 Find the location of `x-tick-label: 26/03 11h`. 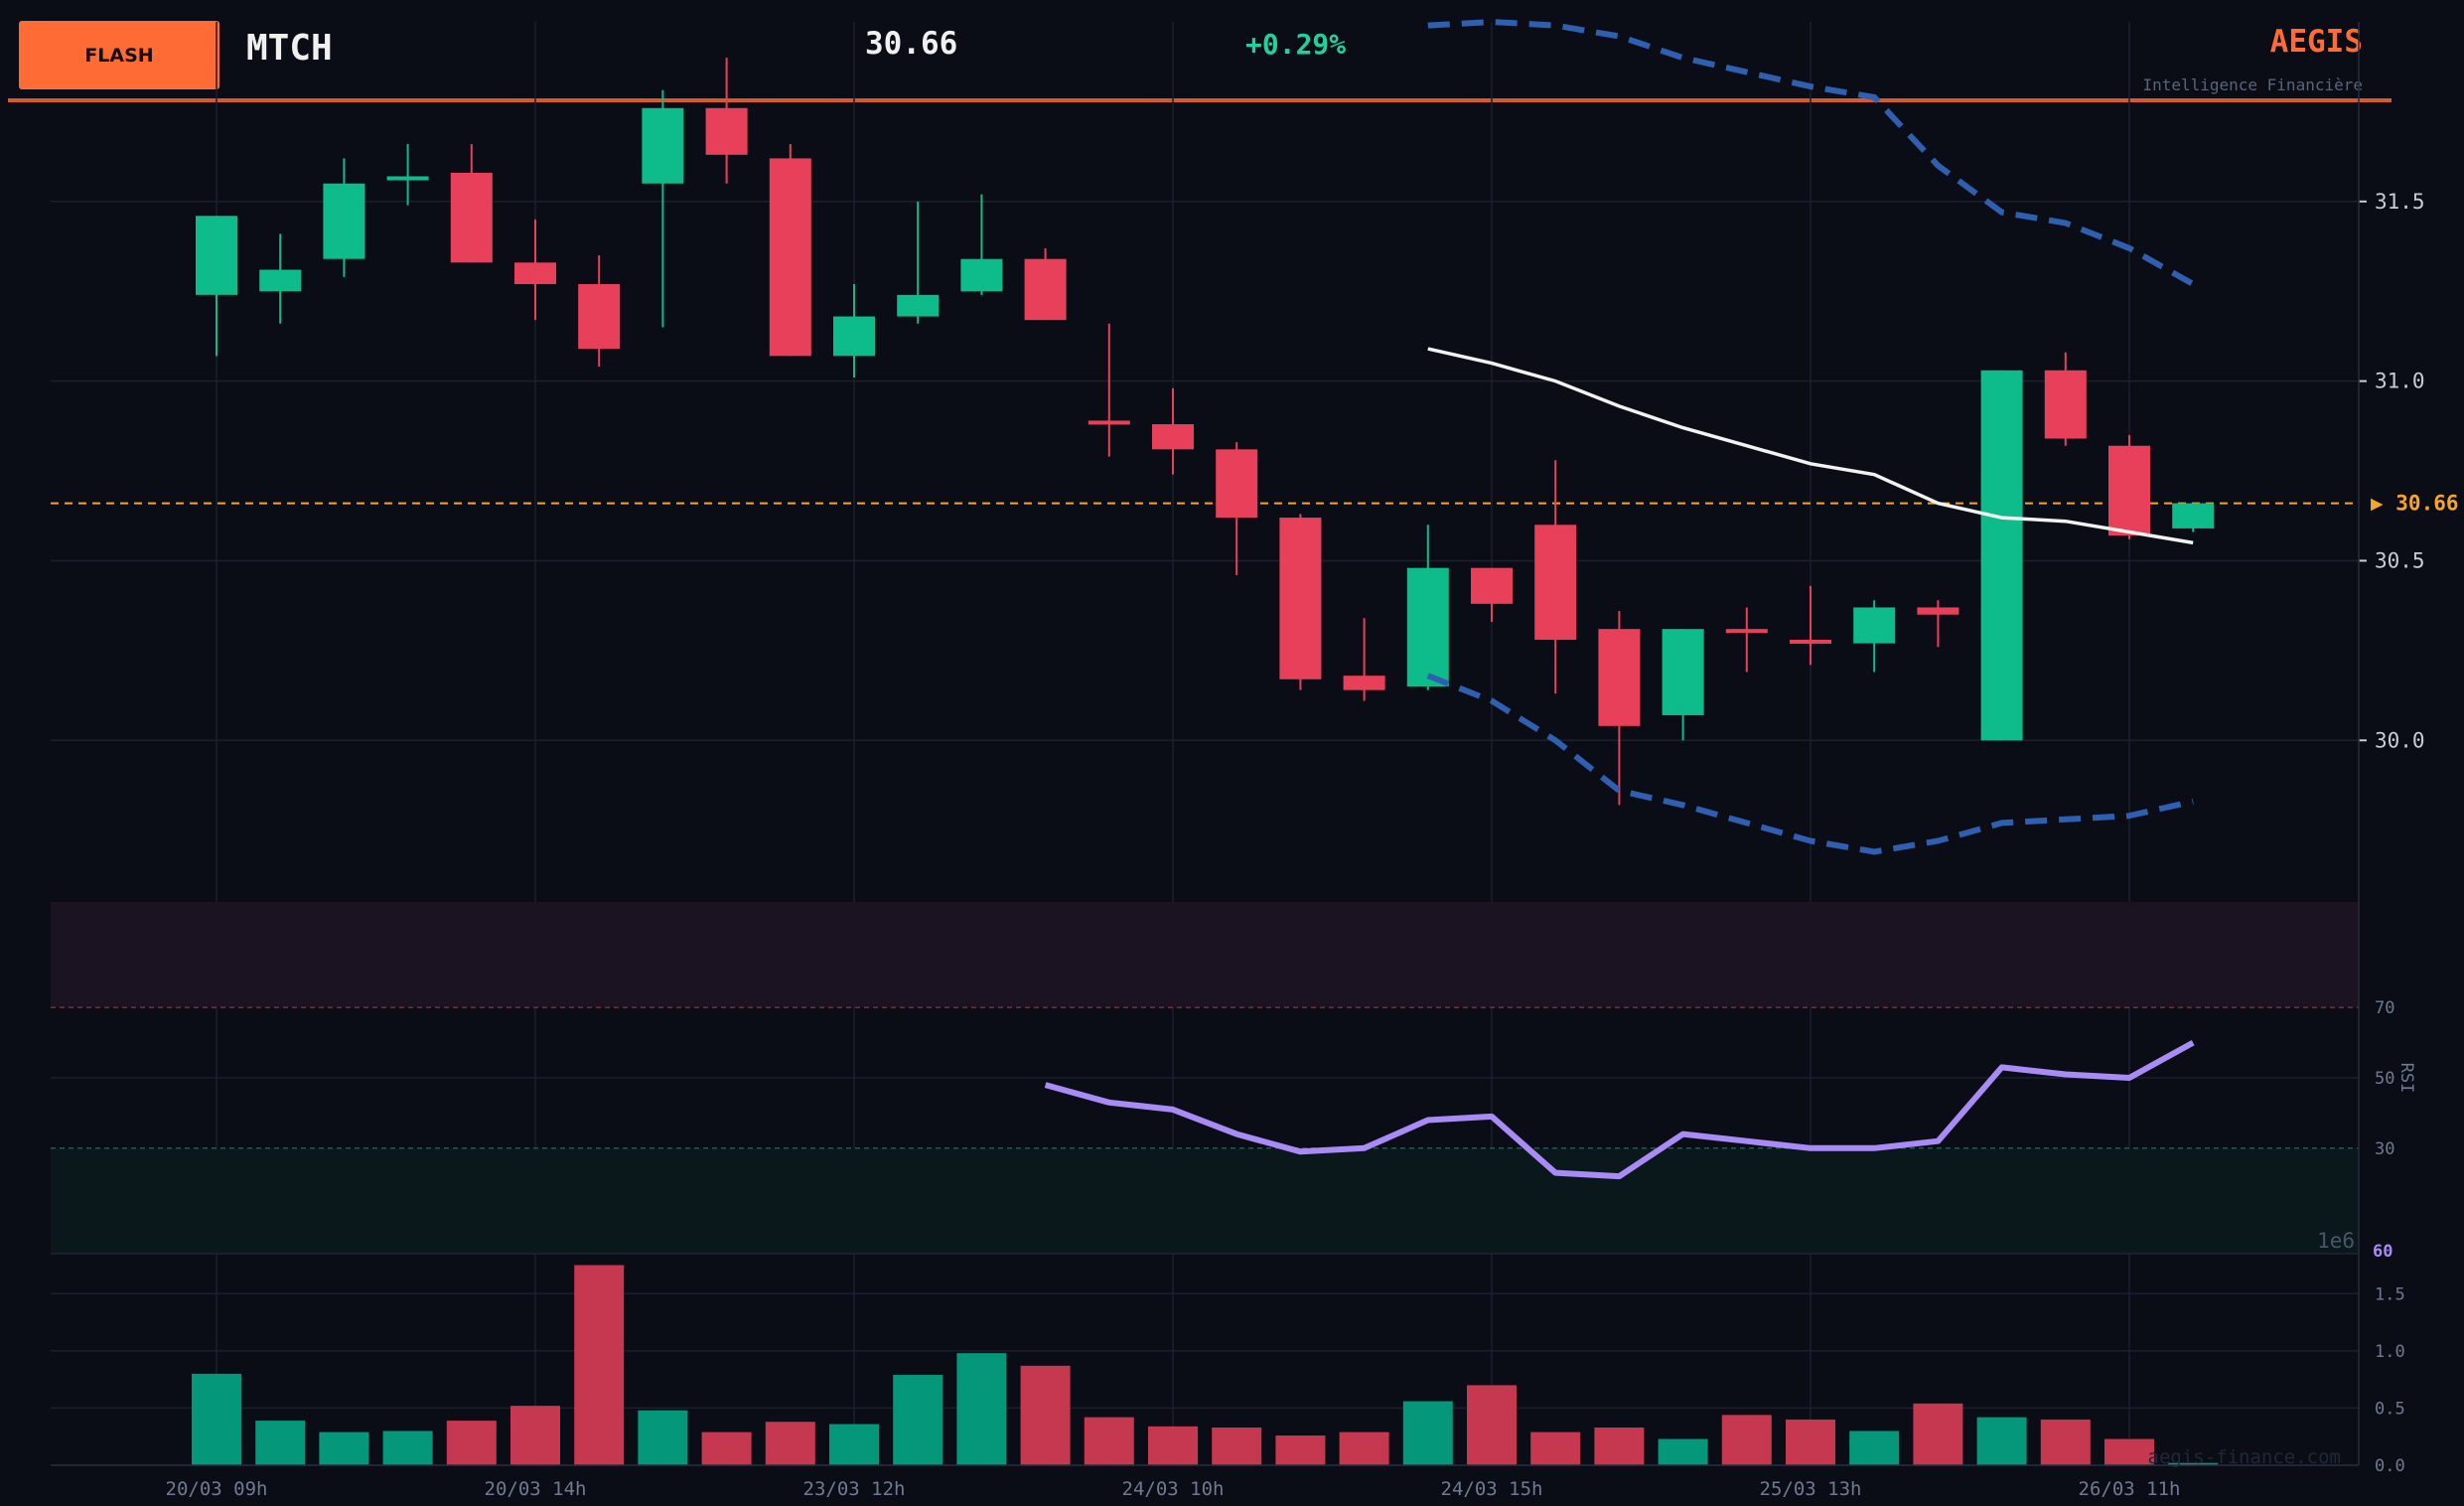

x-tick-label: 26/03 11h is located at coordinates (2130, 1489).